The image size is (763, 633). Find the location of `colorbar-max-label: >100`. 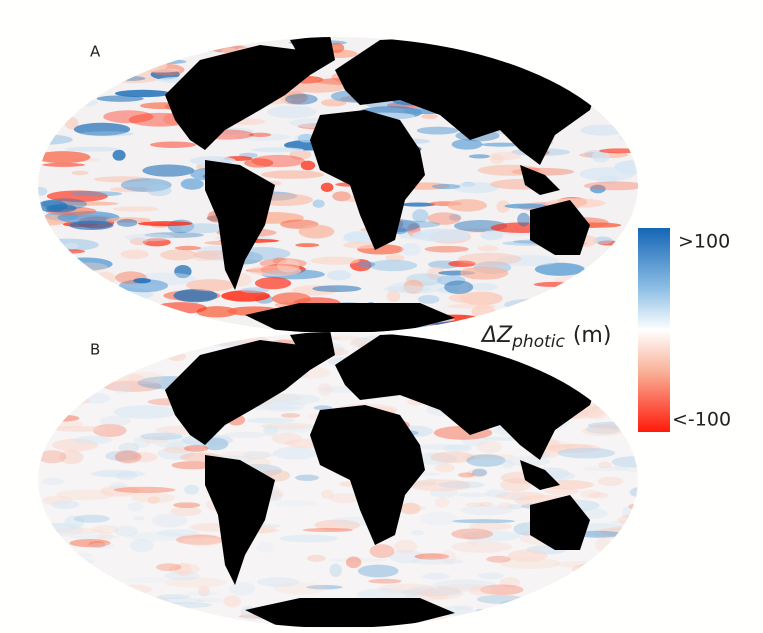

colorbar-max-label: >100 is located at coordinates (704, 242).